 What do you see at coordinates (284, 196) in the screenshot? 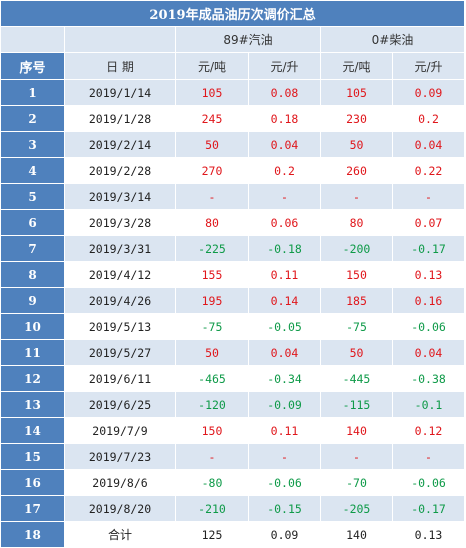
I see `gasoline-liter-value: -` at bounding box center [284, 196].